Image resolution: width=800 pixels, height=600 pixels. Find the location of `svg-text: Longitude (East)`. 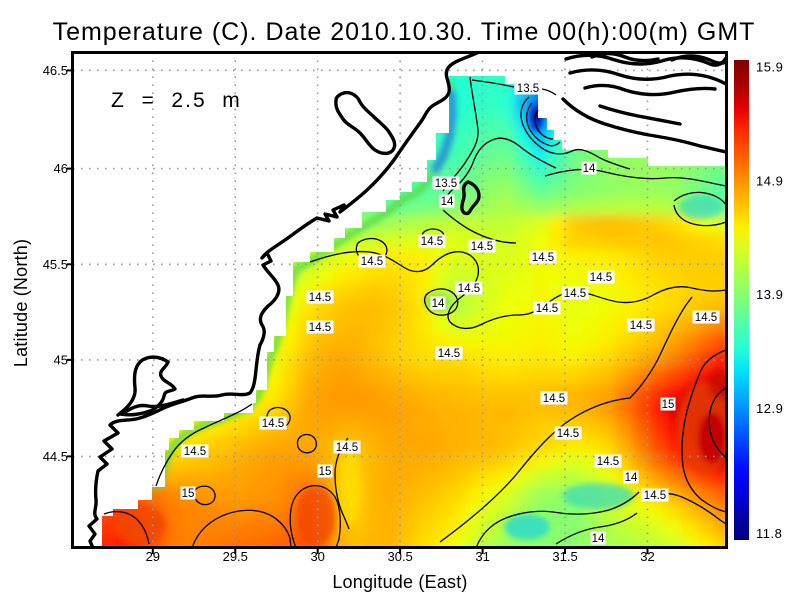

svg-text: Longitude (East) is located at coordinates (399, 582).